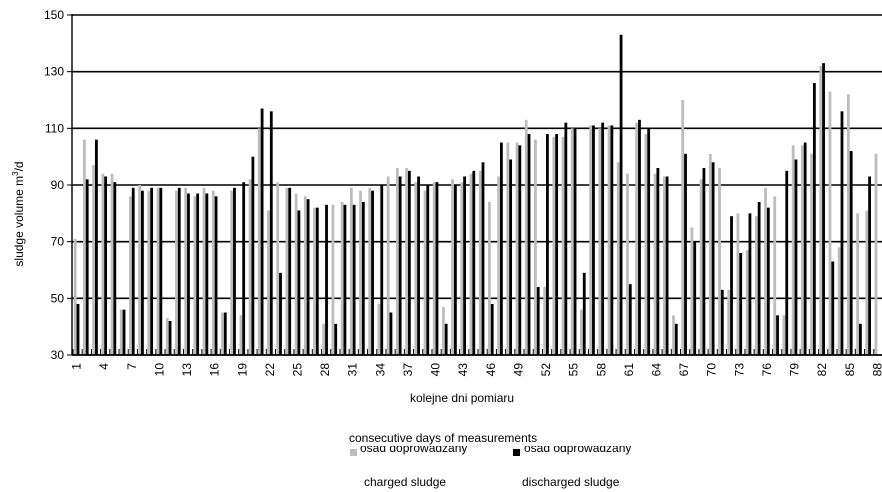 Image resolution: width=882 pixels, height=492 pixels. I want to click on x-tick-label: 58, so click(601, 370).